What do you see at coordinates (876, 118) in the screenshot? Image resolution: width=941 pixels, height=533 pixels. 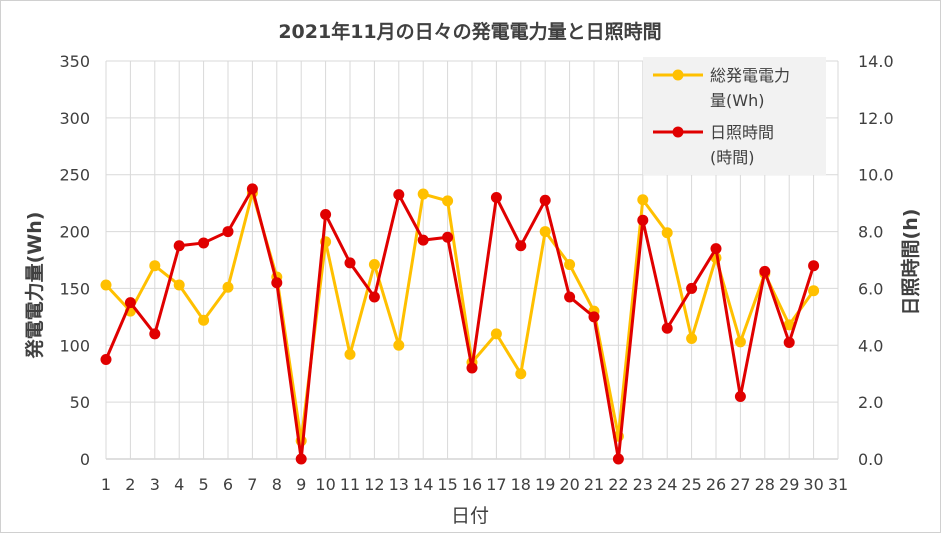 I see `y-right-tick-label: 12.0` at bounding box center [876, 118].